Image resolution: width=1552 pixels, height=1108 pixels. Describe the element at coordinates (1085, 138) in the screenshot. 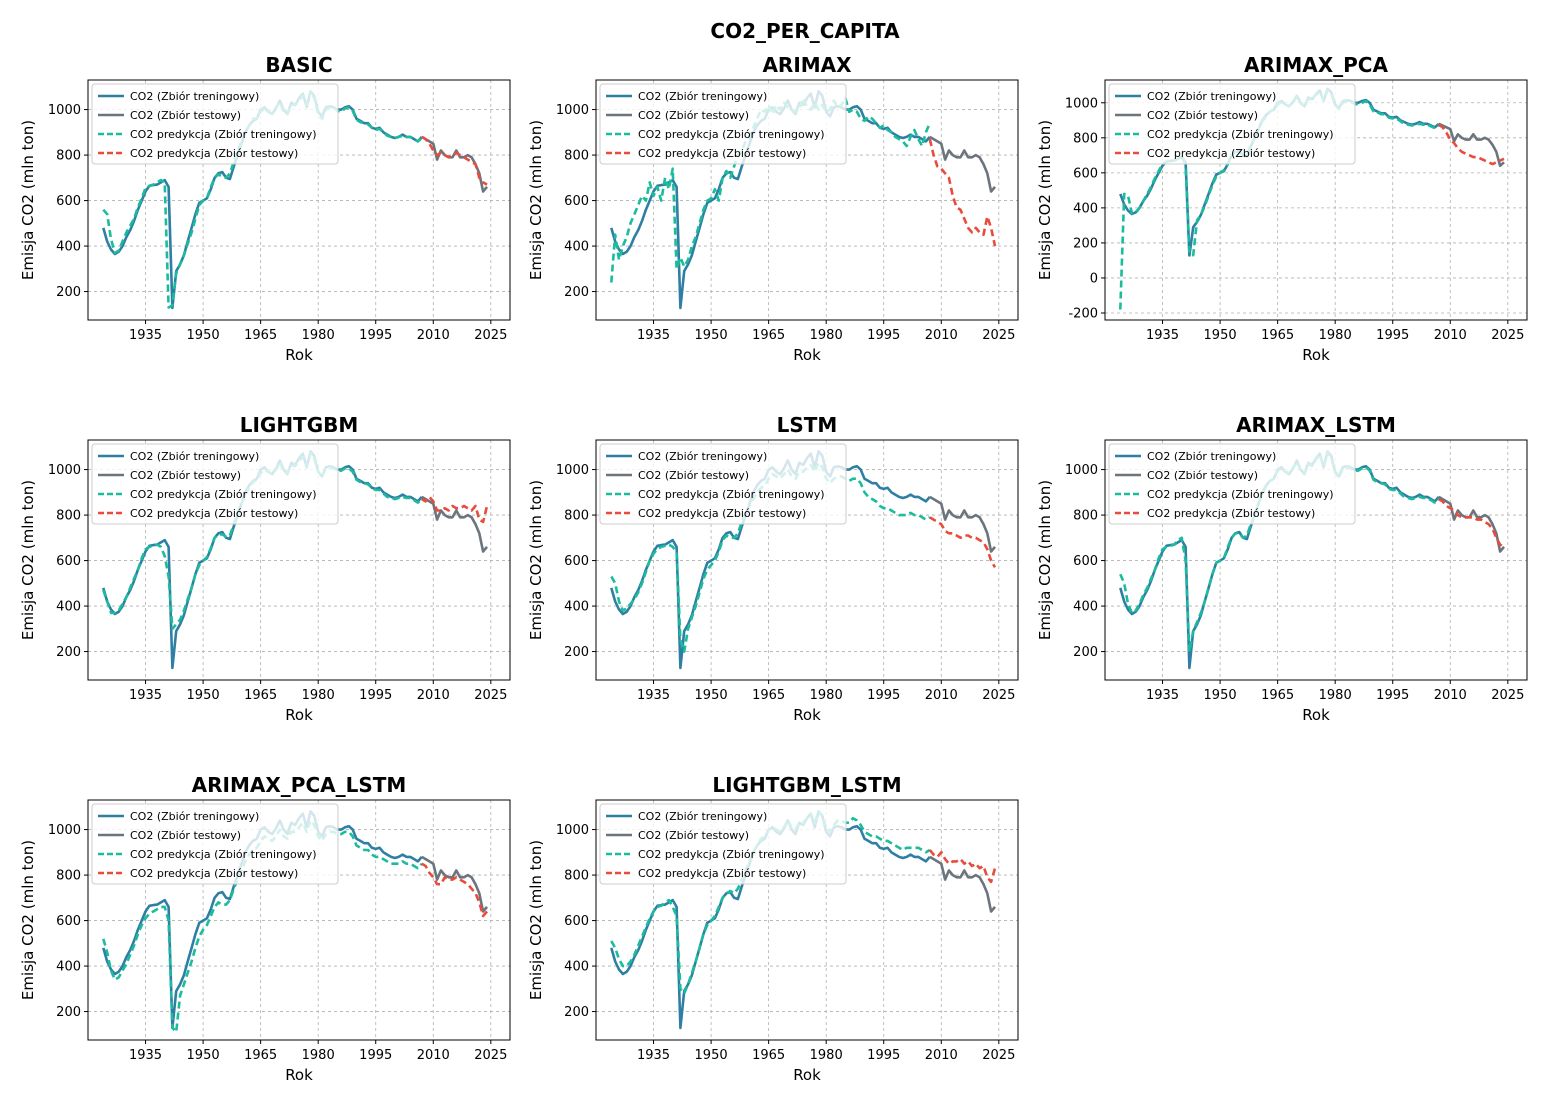

I see `y-tick-label-5: 800` at that location.